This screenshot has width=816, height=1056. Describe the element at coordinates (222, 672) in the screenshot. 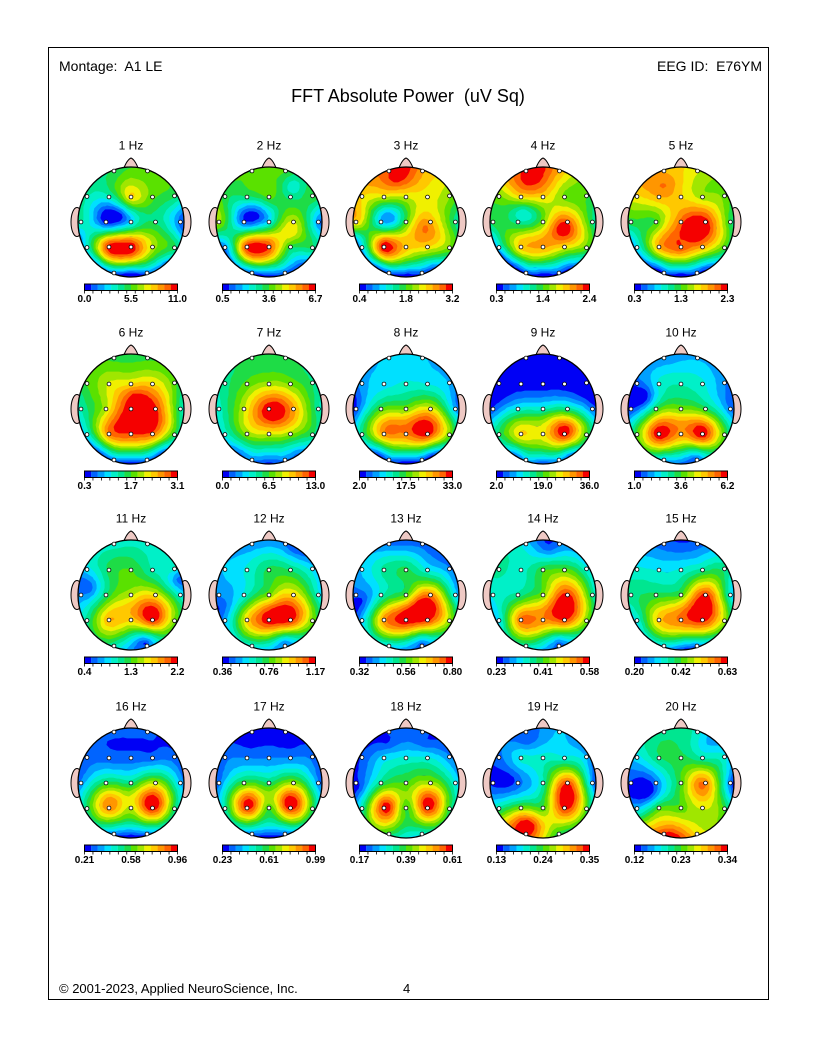

I see `svg-text: 0.36` at that location.